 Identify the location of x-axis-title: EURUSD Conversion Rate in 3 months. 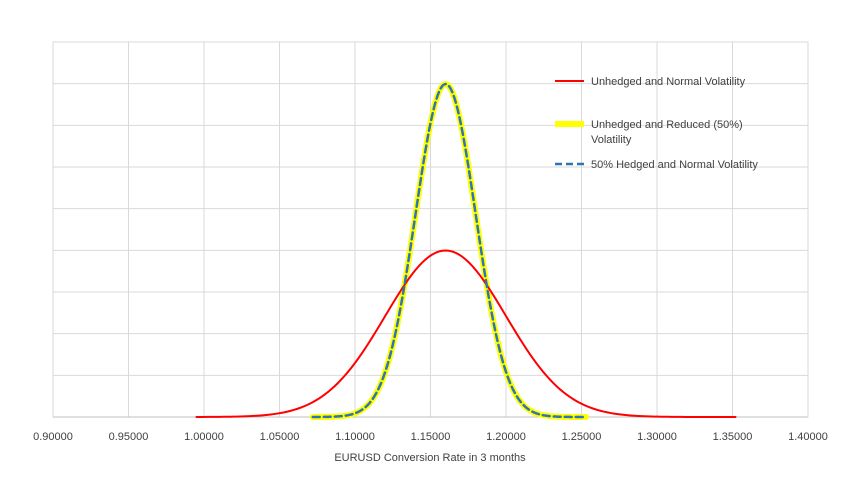
(430, 458).